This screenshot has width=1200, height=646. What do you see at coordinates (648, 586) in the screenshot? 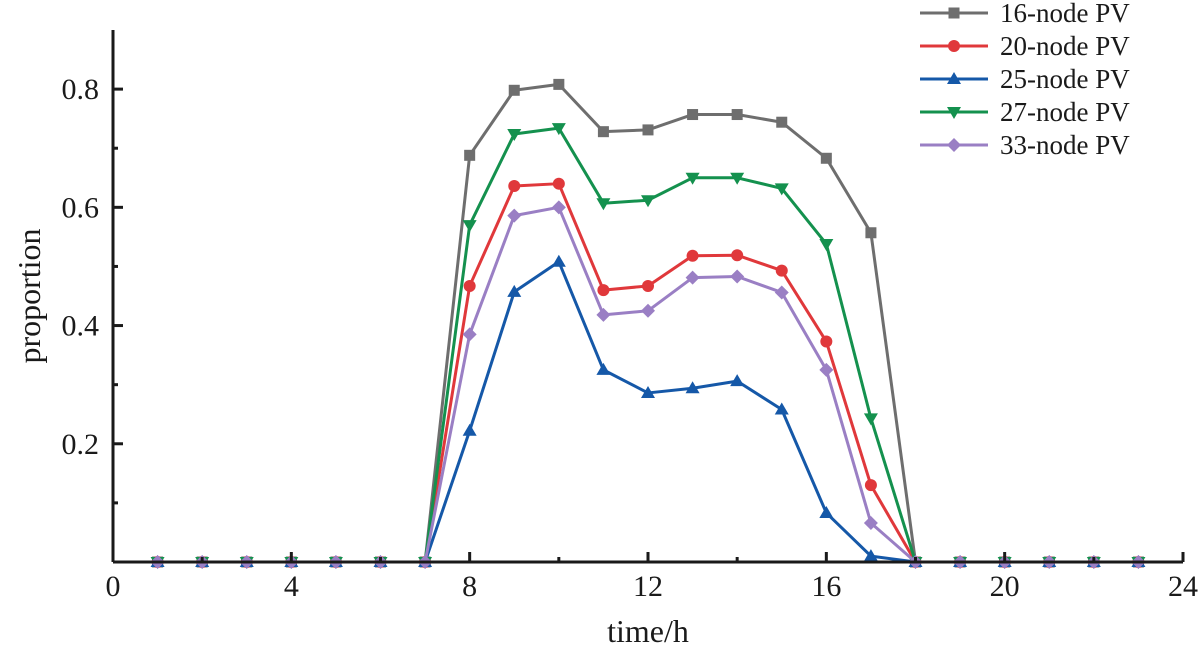
I see `x-tick-label: 12` at bounding box center [648, 586].